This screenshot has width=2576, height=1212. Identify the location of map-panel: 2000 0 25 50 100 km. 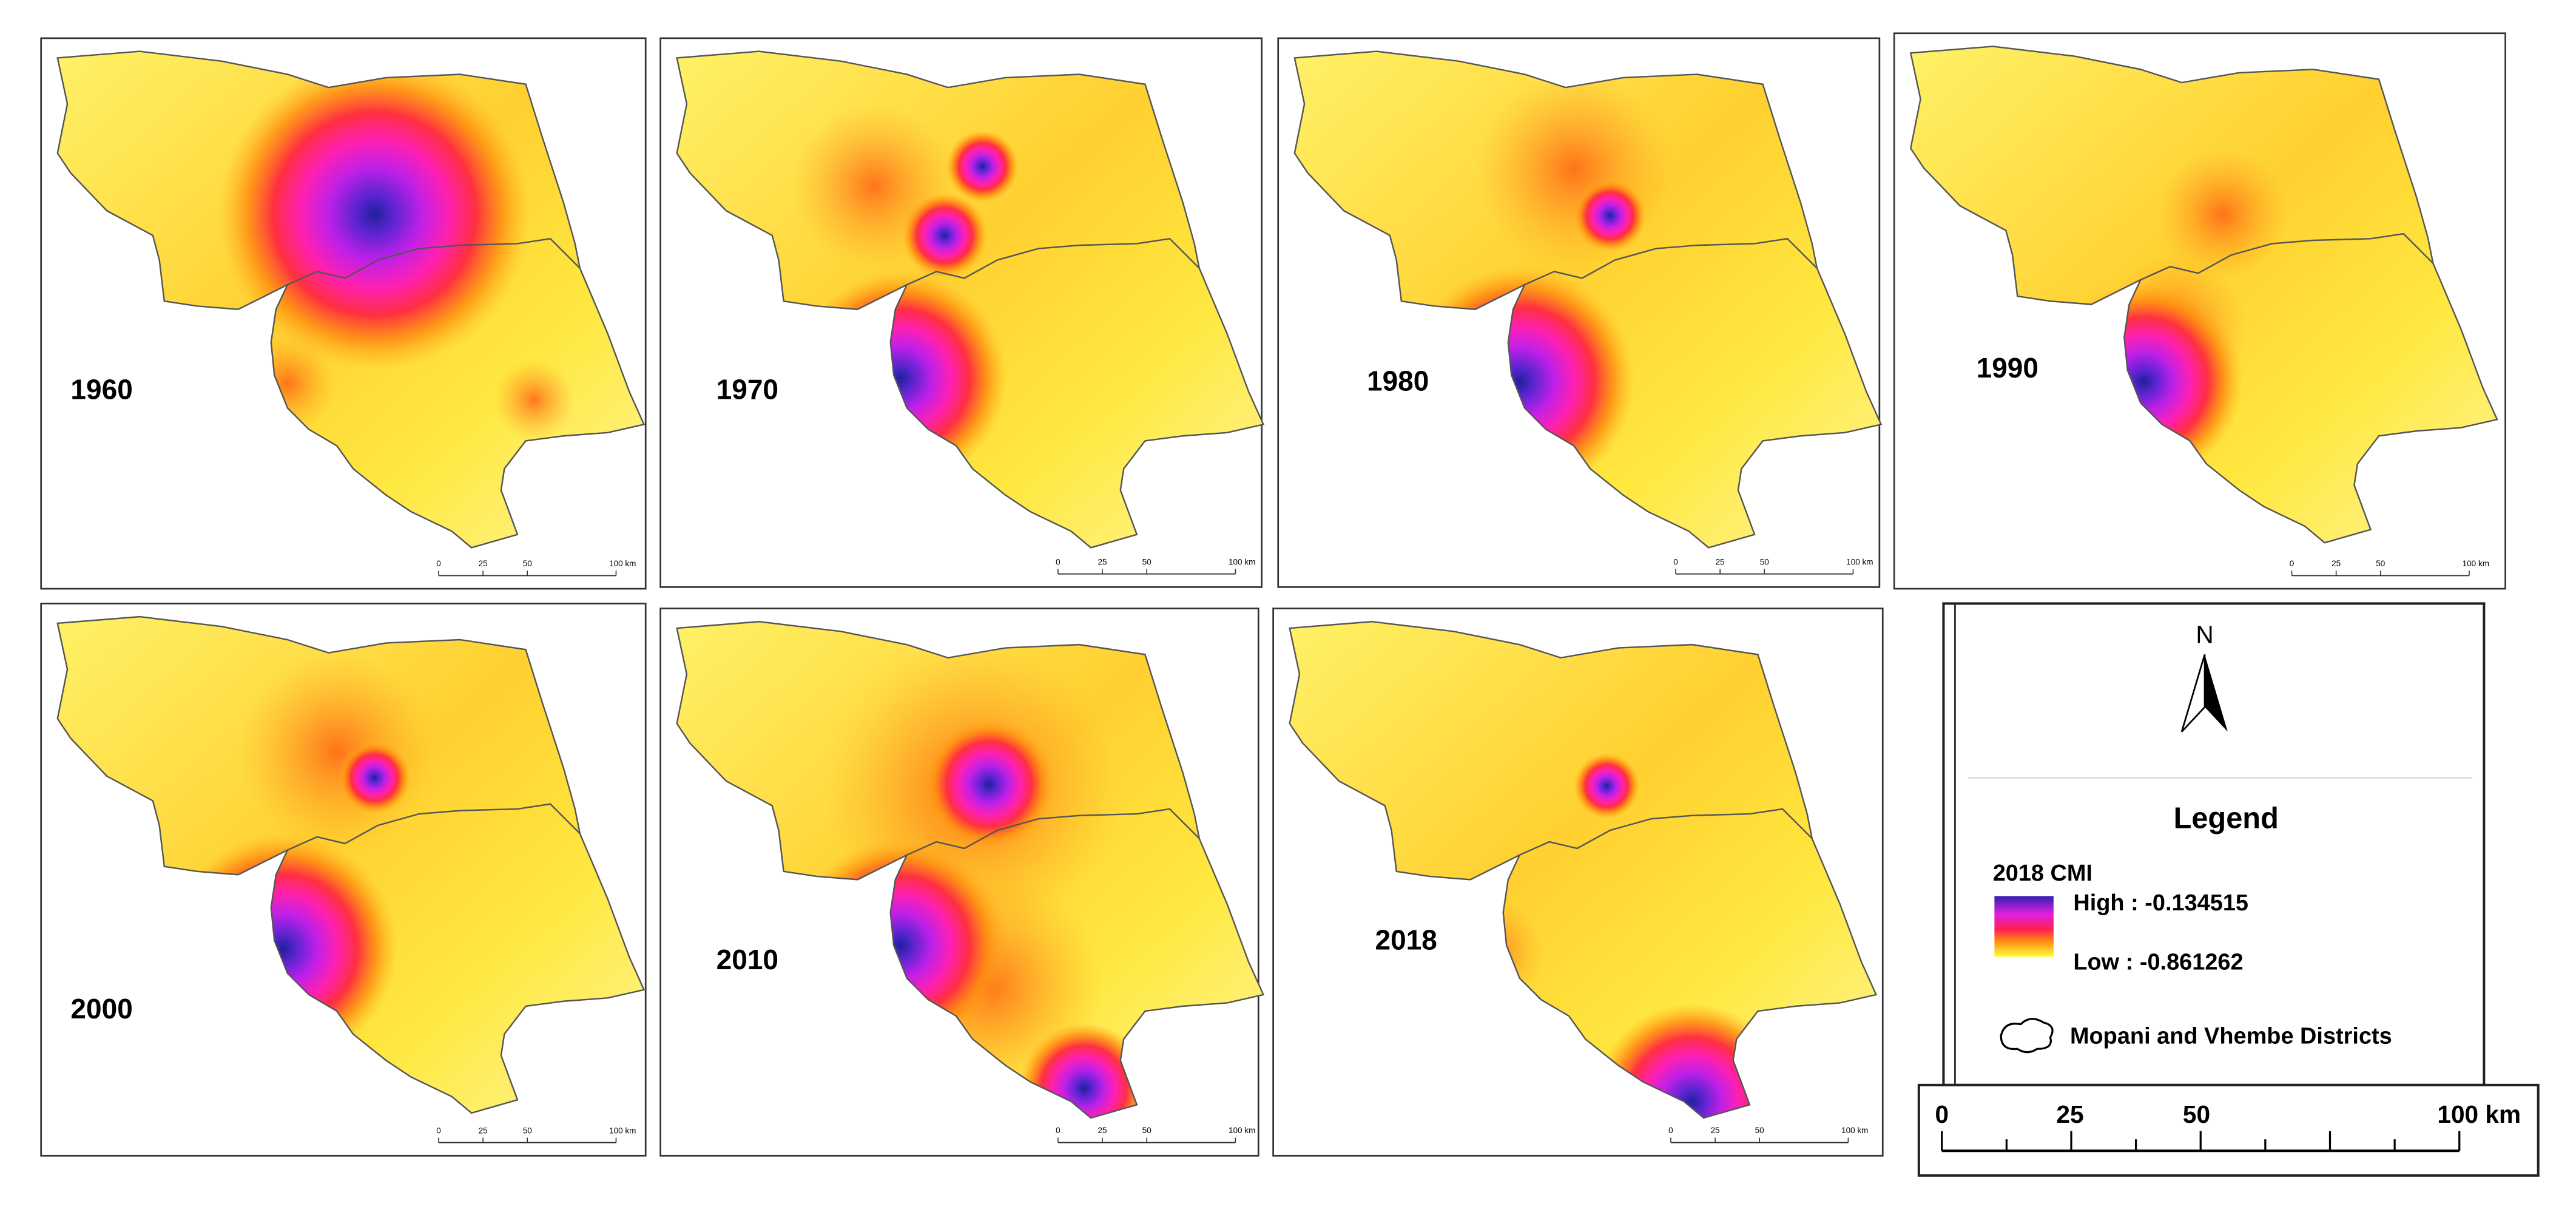
(343, 880).